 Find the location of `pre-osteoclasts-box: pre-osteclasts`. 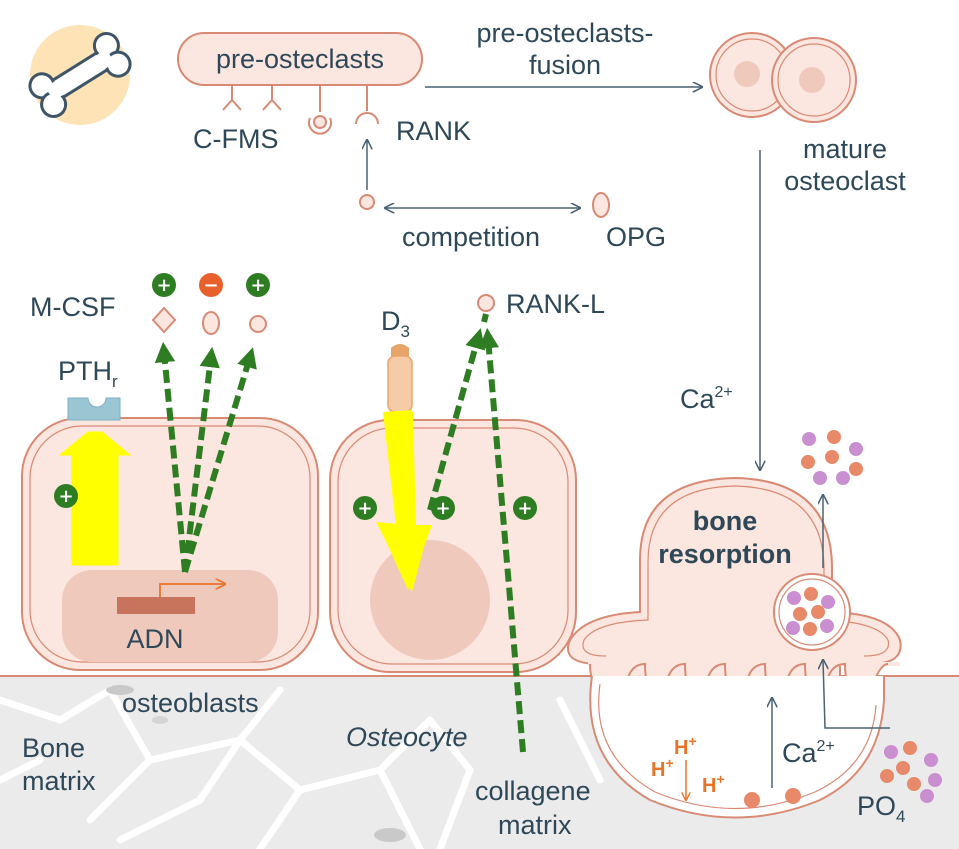

pre-osteoclasts-box: pre-osteclasts is located at coordinates (300, 59).